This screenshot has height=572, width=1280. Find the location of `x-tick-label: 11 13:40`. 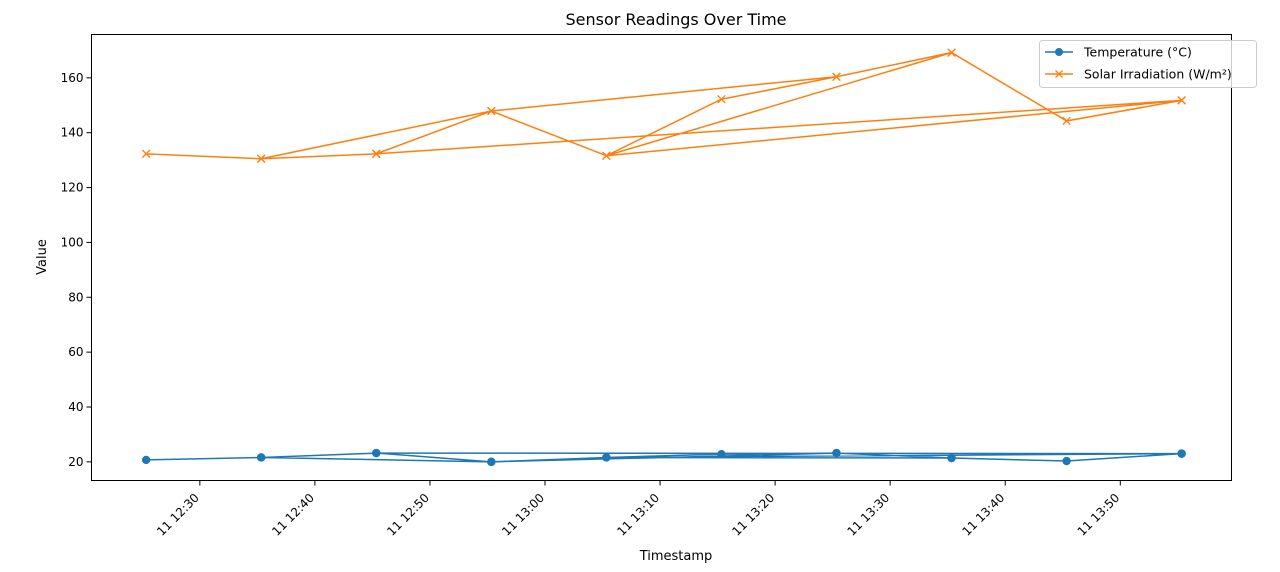

x-tick-label: 11 13:40 is located at coordinates (983, 515).